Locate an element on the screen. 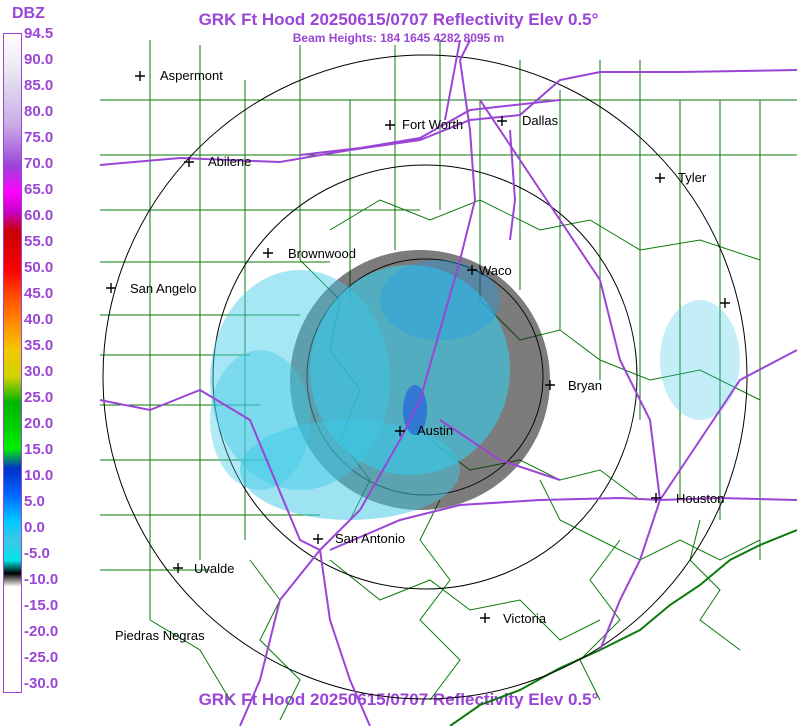  city-label: San Antonio is located at coordinates (370, 538).